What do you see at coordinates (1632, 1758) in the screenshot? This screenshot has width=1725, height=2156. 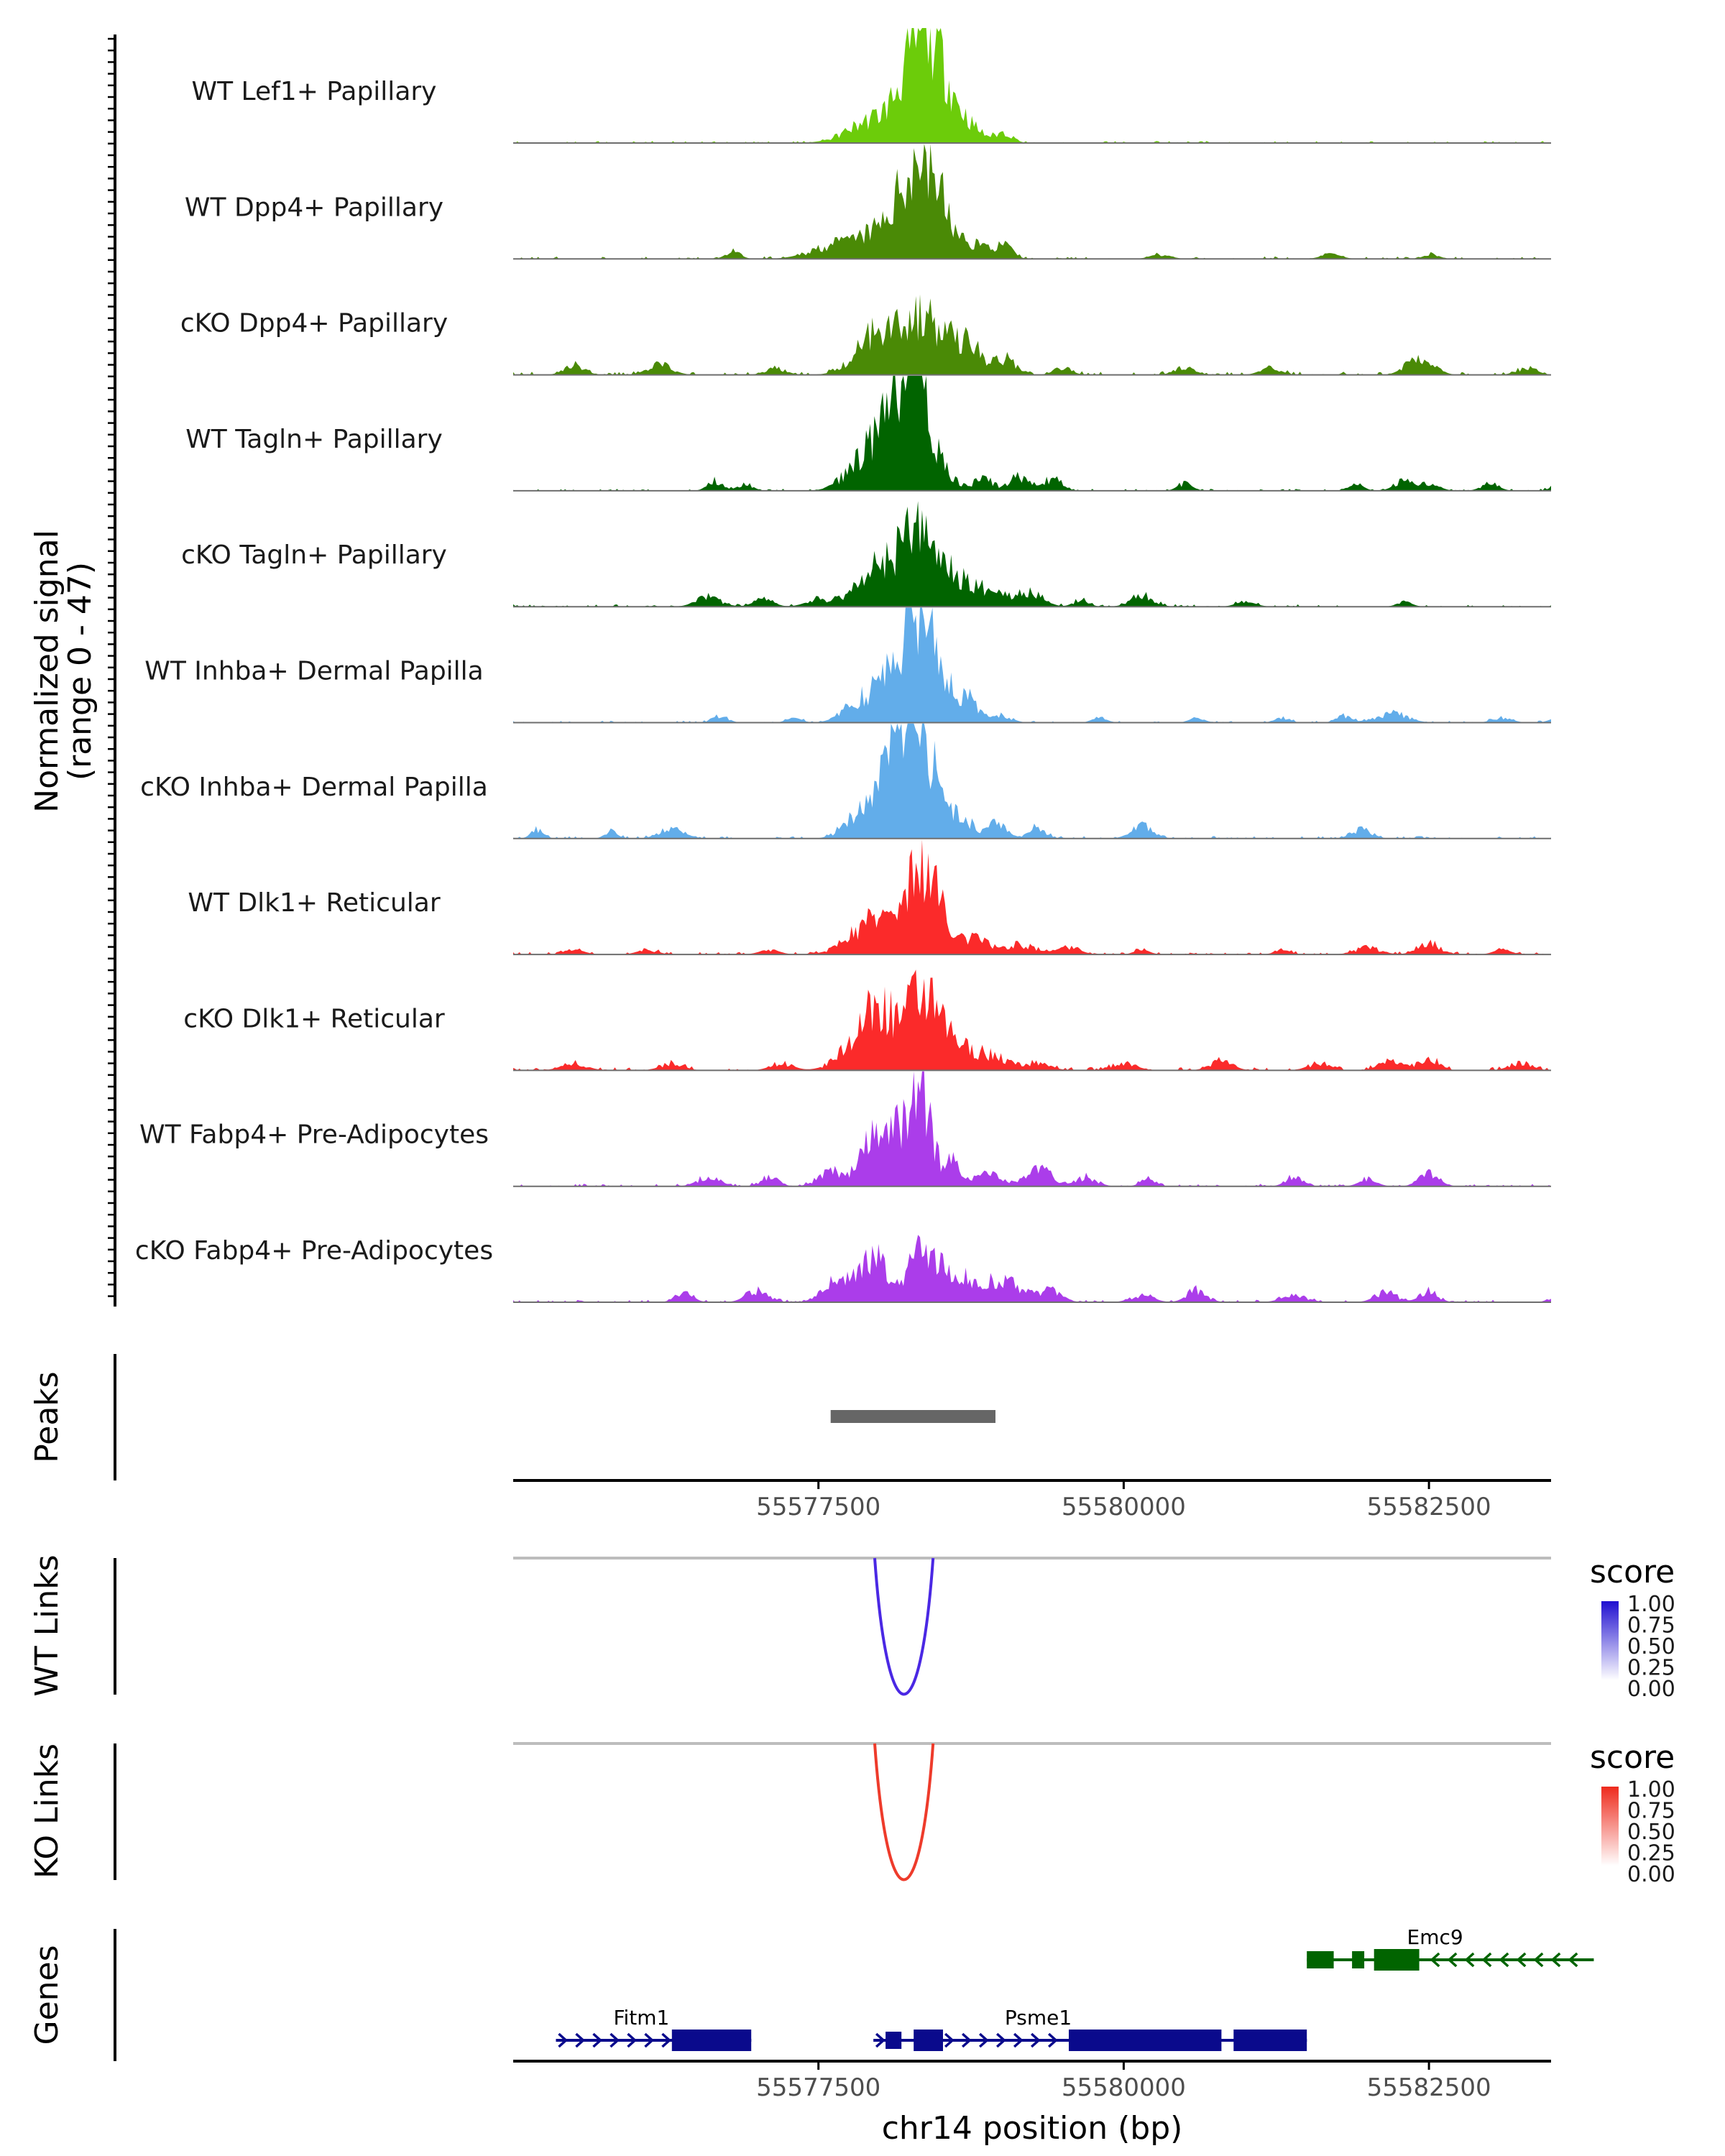 I see `ko-links-legend-title: score` at bounding box center [1632, 1758].